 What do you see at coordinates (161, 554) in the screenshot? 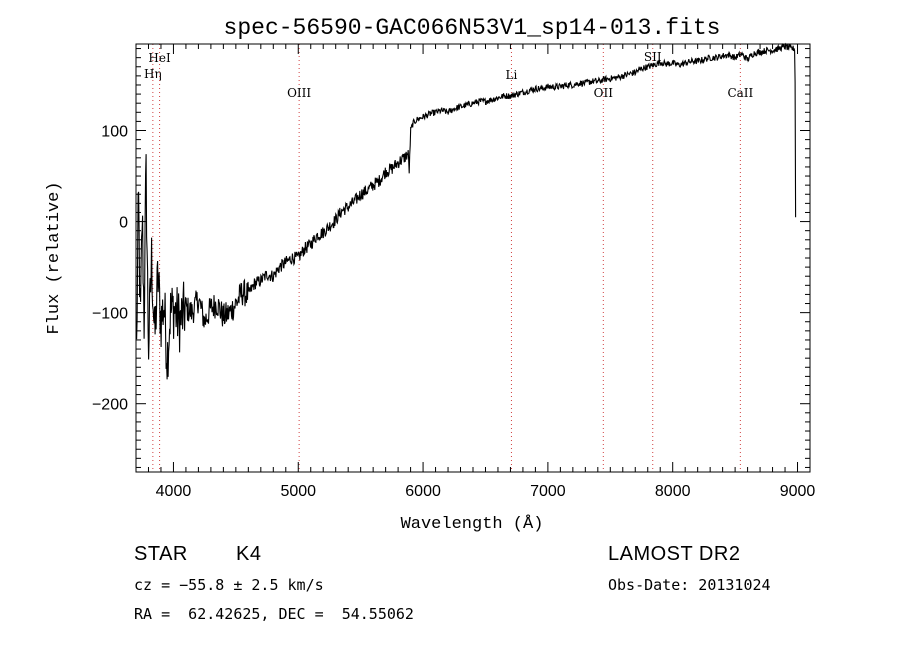
I see `object-class: STAR` at bounding box center [161, 554].